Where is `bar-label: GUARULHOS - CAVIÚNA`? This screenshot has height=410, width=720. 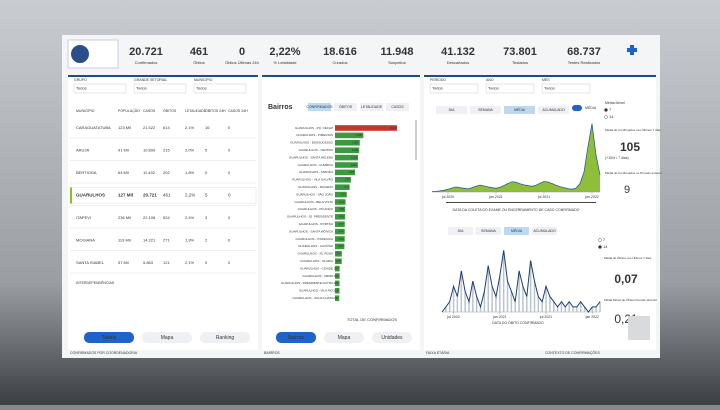 bar-label: GUARULHOS - CAVIÚNA is located at coordinates (315, 245).